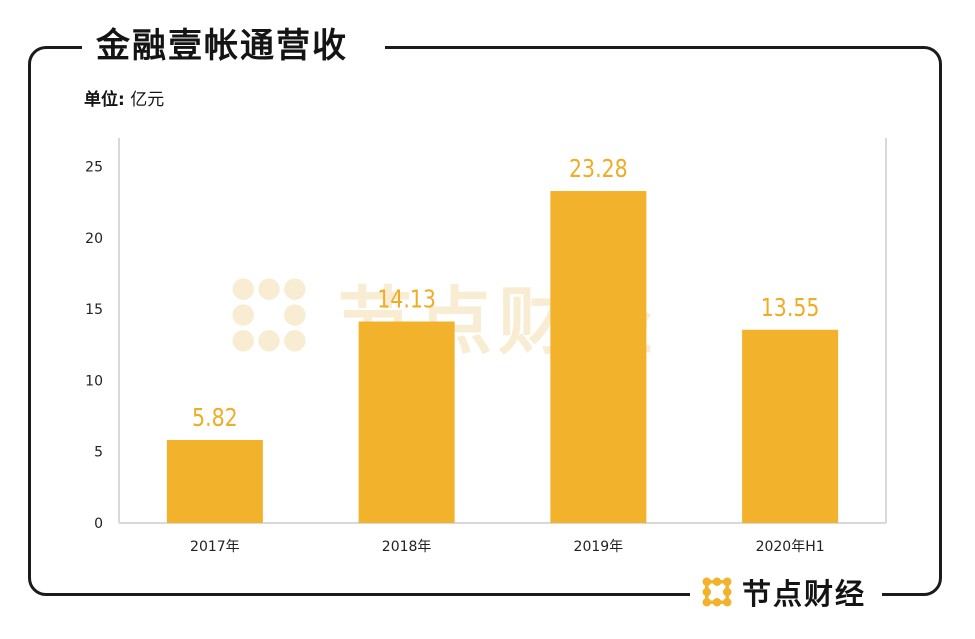 This screenshot has width=975, height=639. I want to click on unit-note: 单位: 亿元, so click(124, 100).